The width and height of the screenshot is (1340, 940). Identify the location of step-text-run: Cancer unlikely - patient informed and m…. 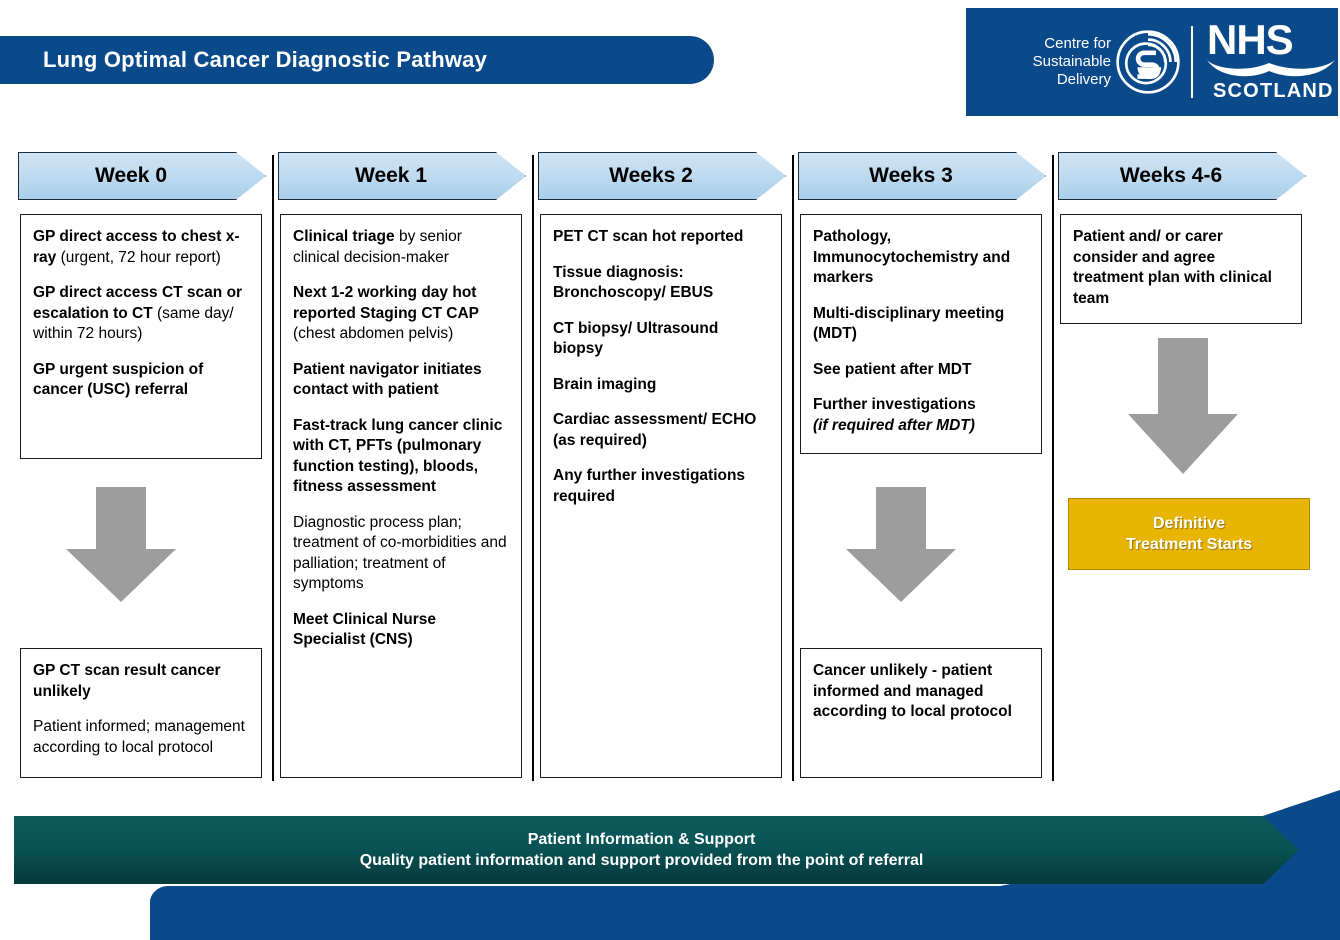
(912, 691).